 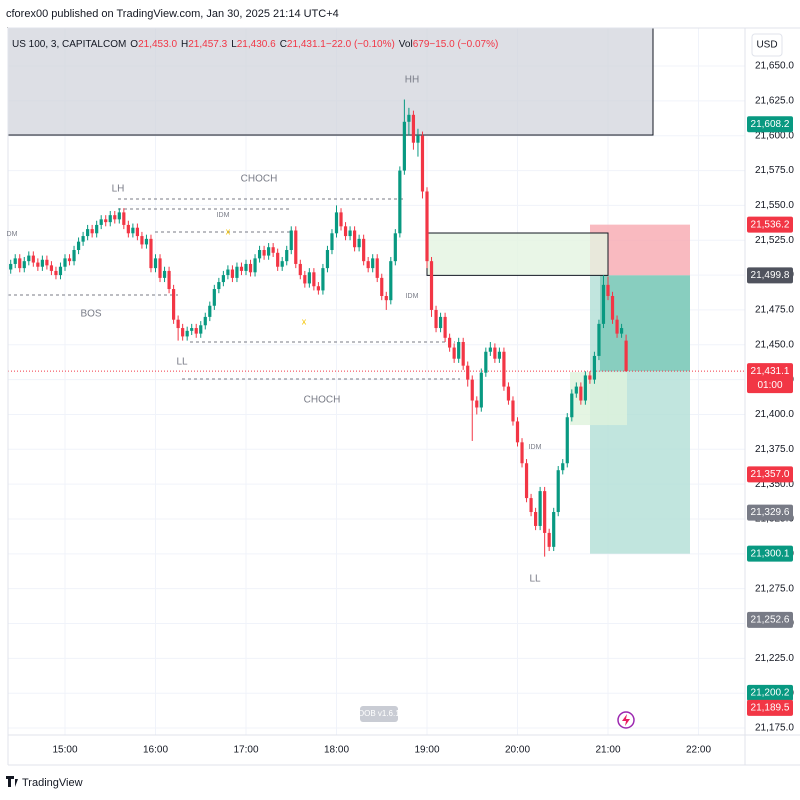 I want to click on legend-value: −15.0 (−0.07%), so click(x=463, y=44).